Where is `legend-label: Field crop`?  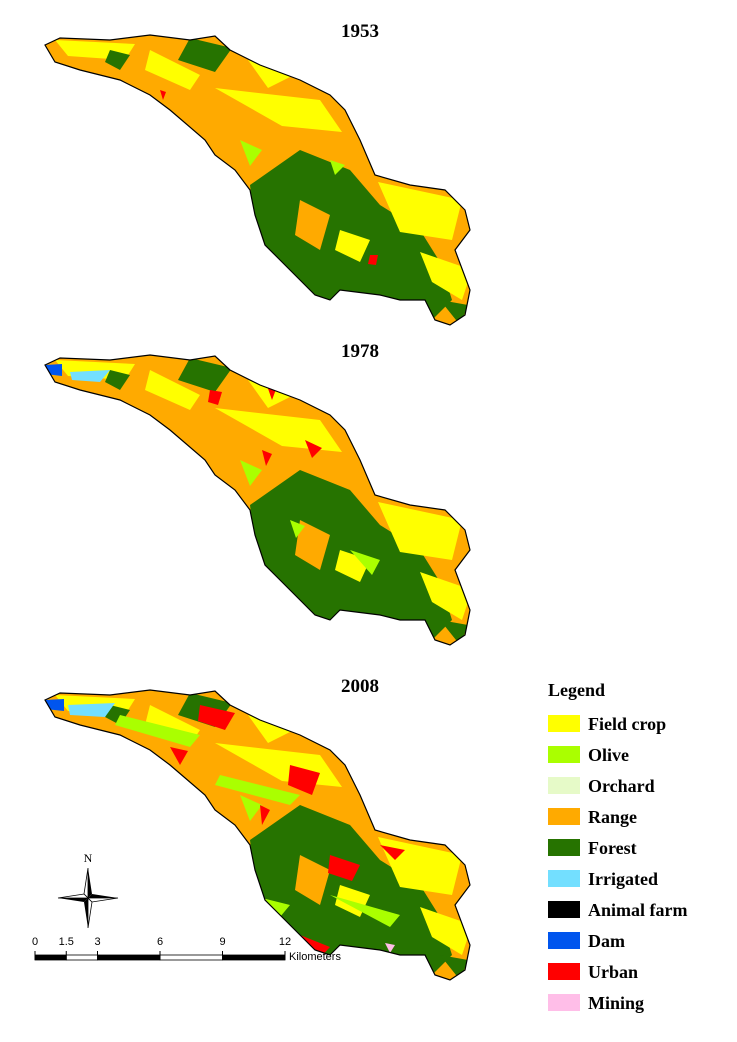
legend-label: Field crop is located at coordinates (627, 724).